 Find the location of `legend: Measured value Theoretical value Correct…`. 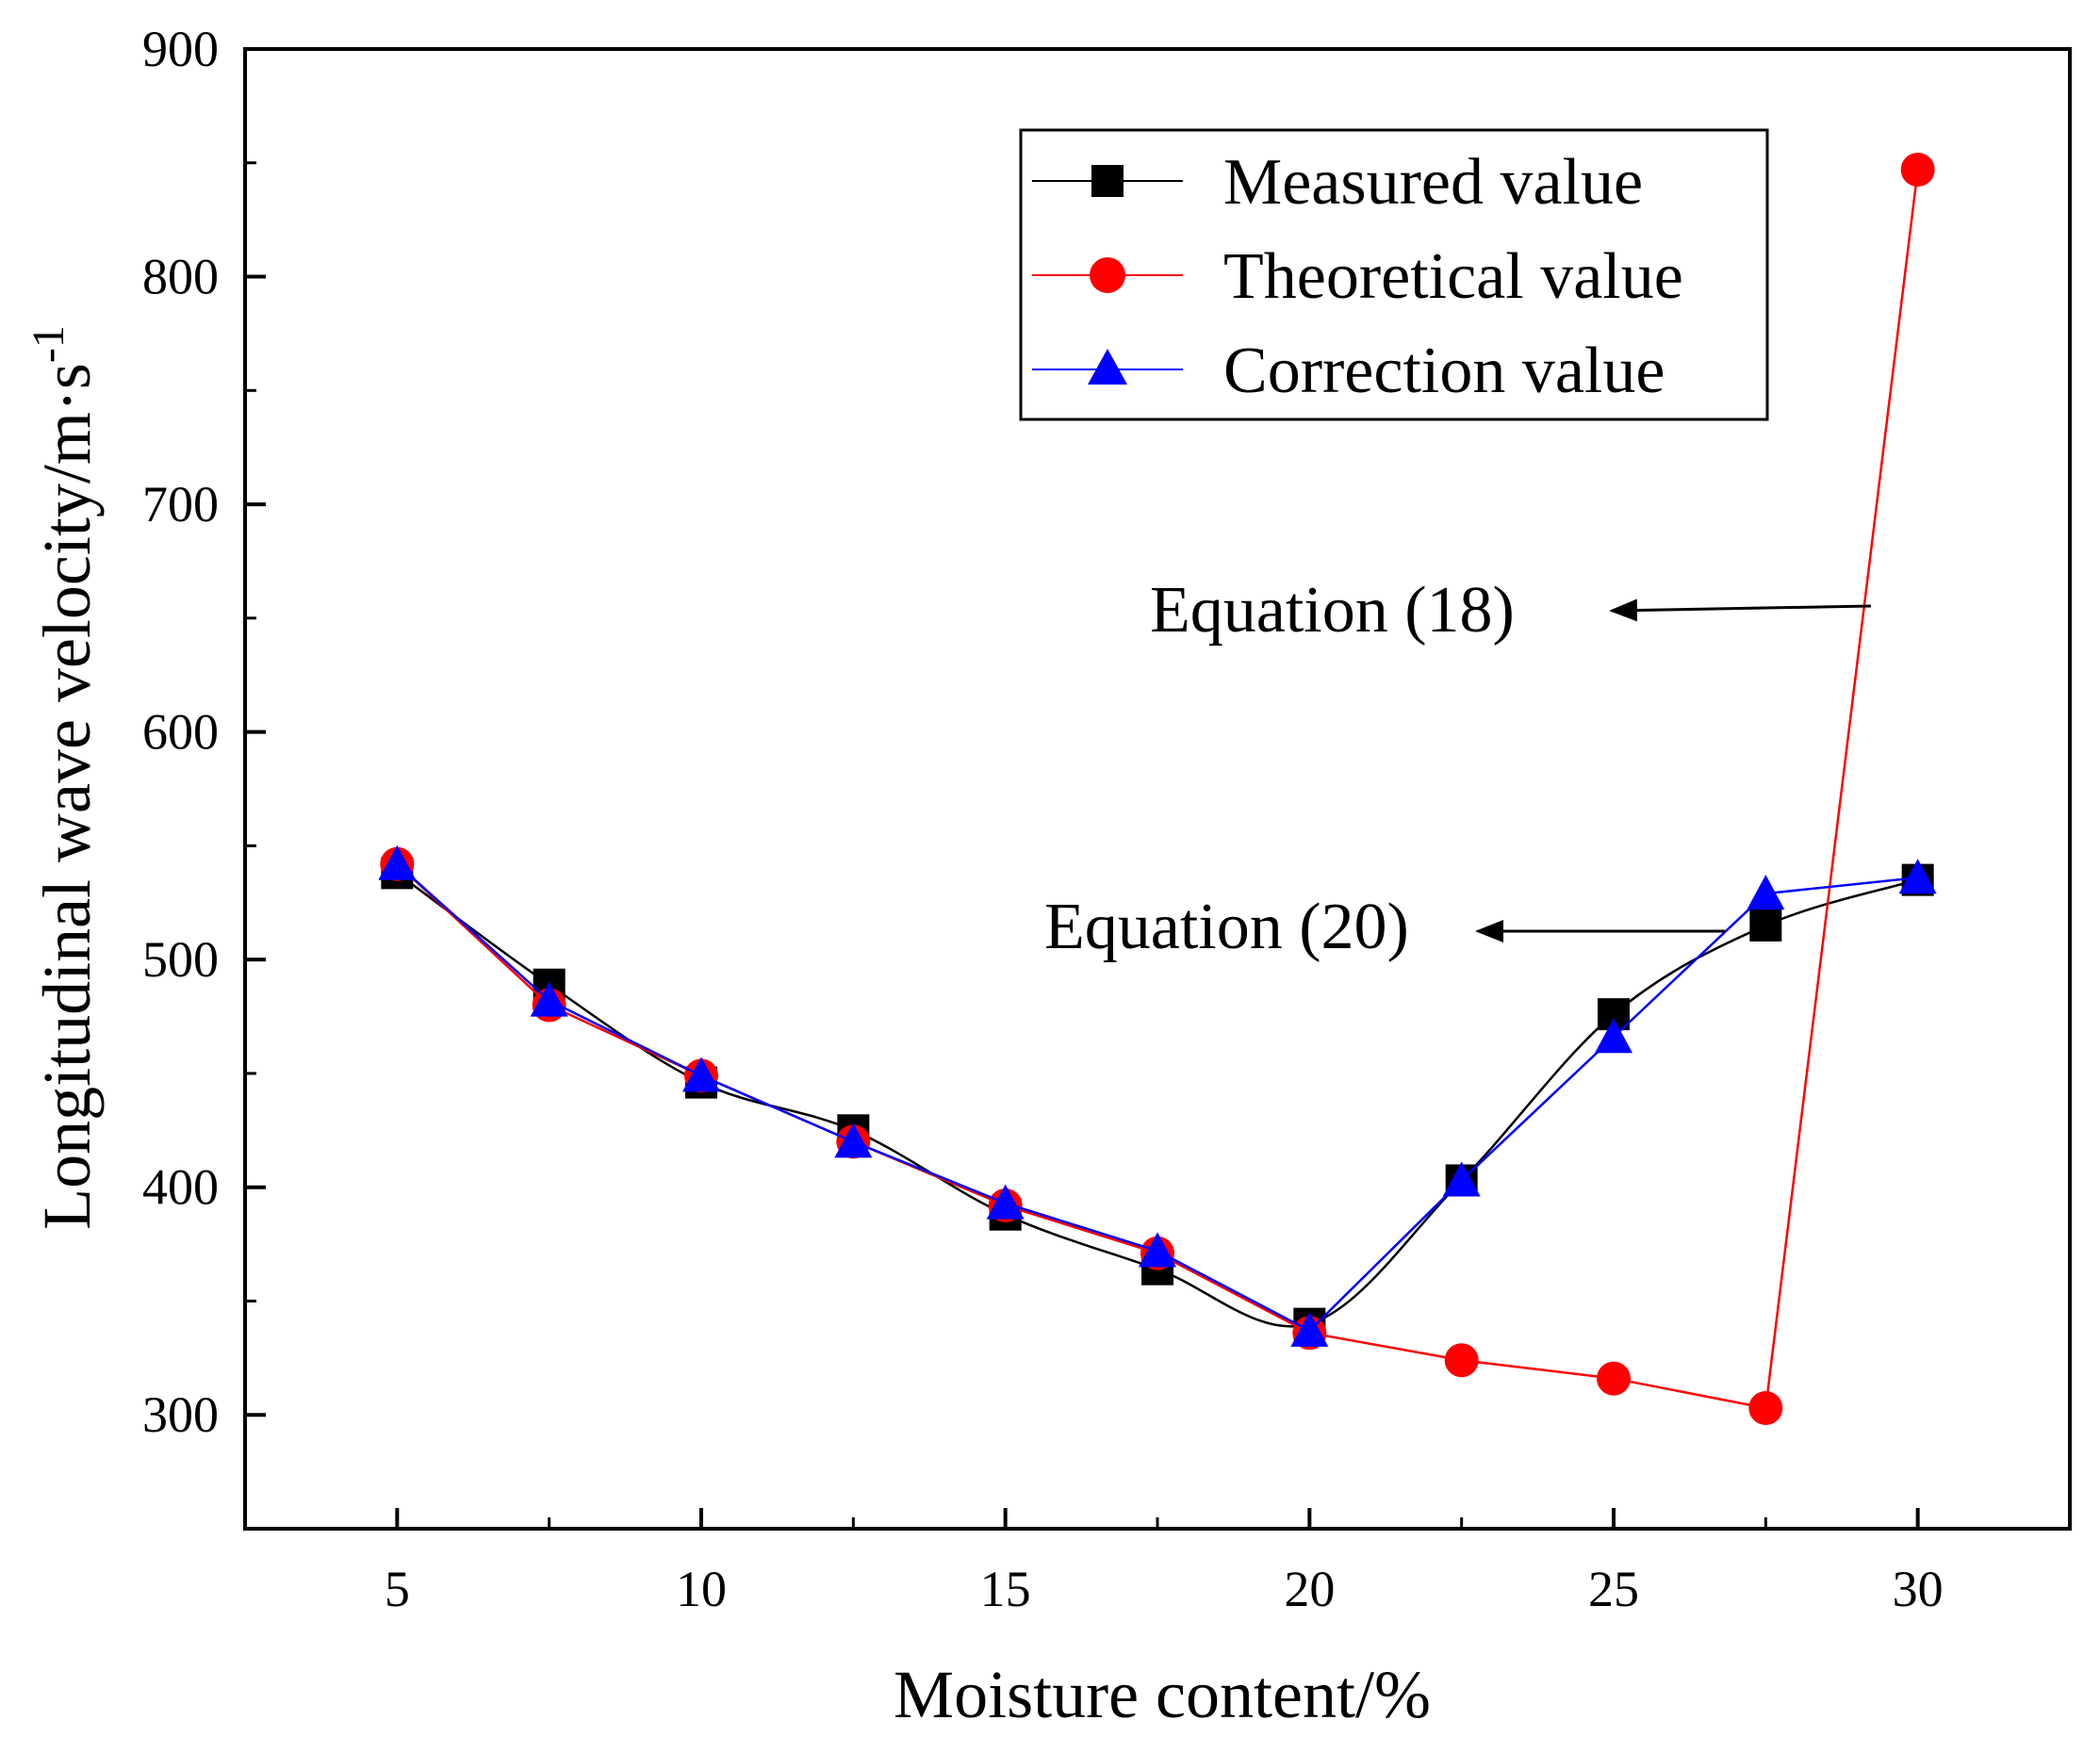

legend: Measured value Theoretical value Correct… is located at coordinates (1394, 274).